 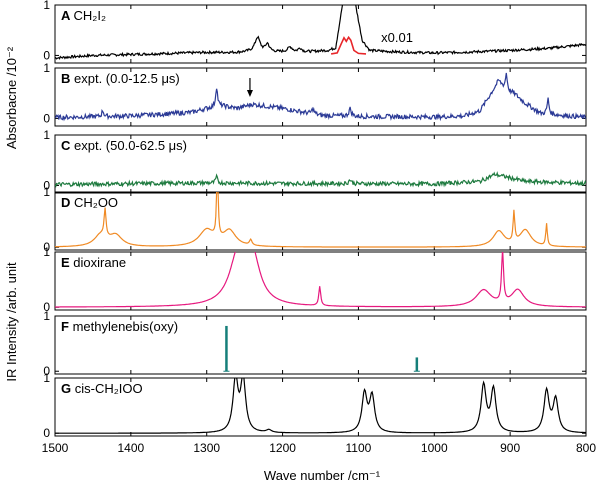 What do you see at coordinates (397, 37) in the screenshot?
I see `inset-label: x0.01` at bounding box center [397, 37].